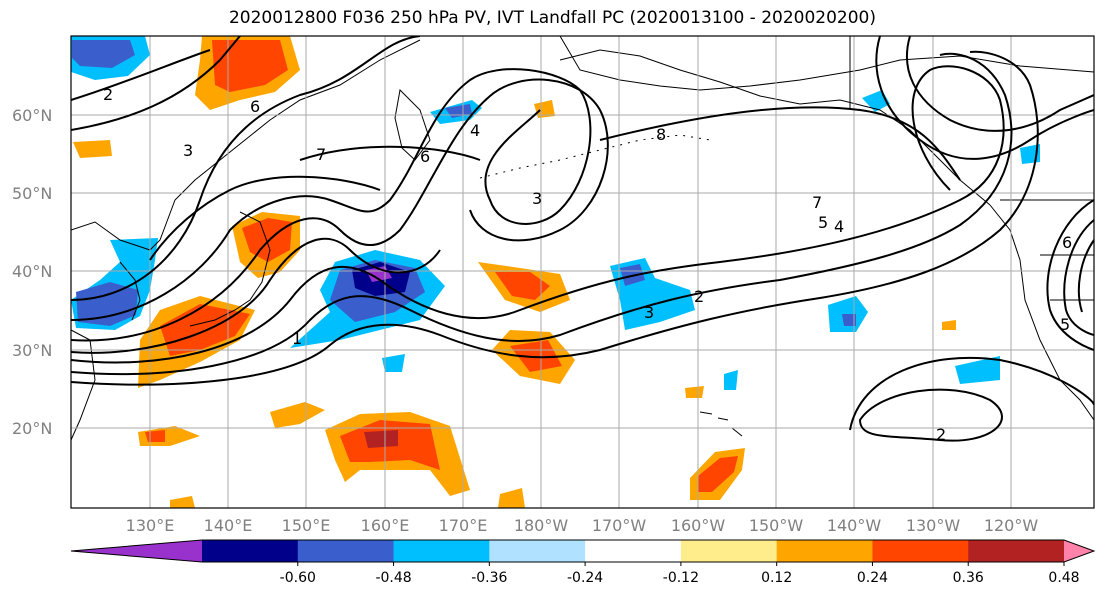 This screenshot has height=601, width=1105. What do you see at coordinates (1079, 551) in the screenshot?
I see `colorbar-extend-high` at bounding box center [1079, 551].